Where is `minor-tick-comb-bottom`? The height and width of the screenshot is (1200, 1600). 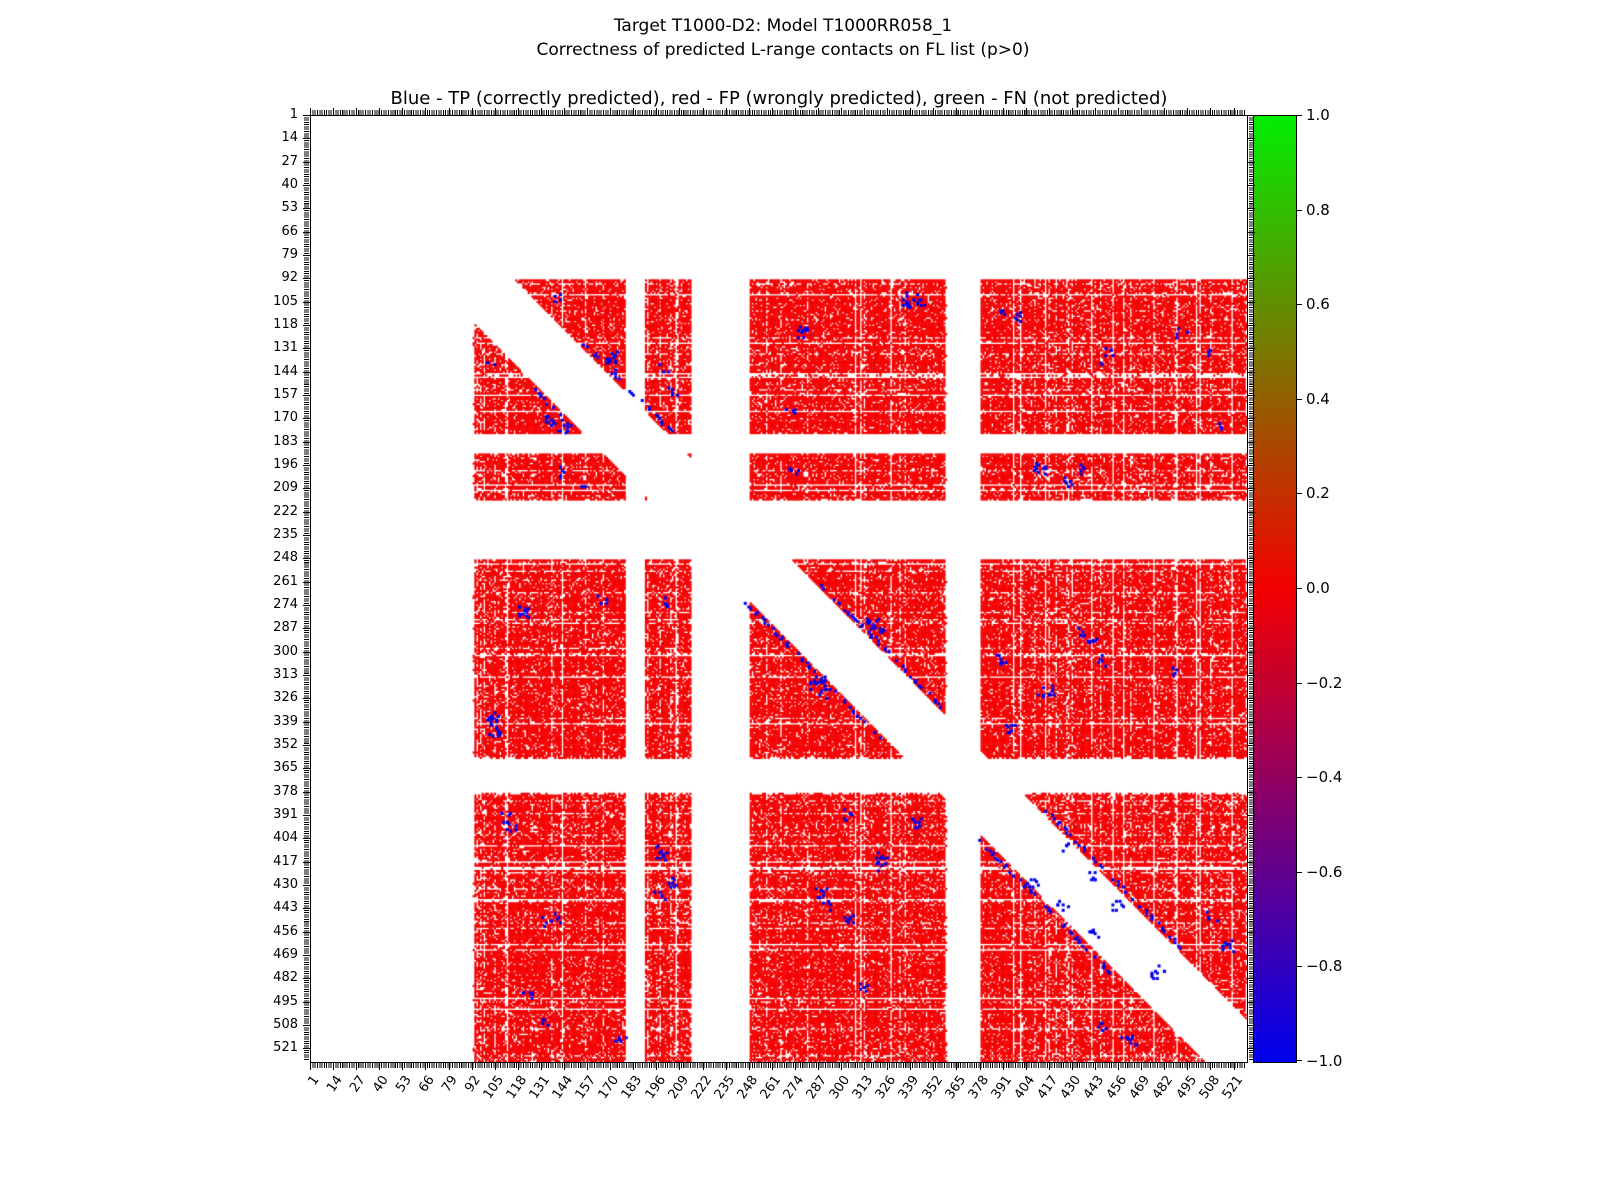 minor-tick-comb-bottom is located at coordinates (778, 1065).